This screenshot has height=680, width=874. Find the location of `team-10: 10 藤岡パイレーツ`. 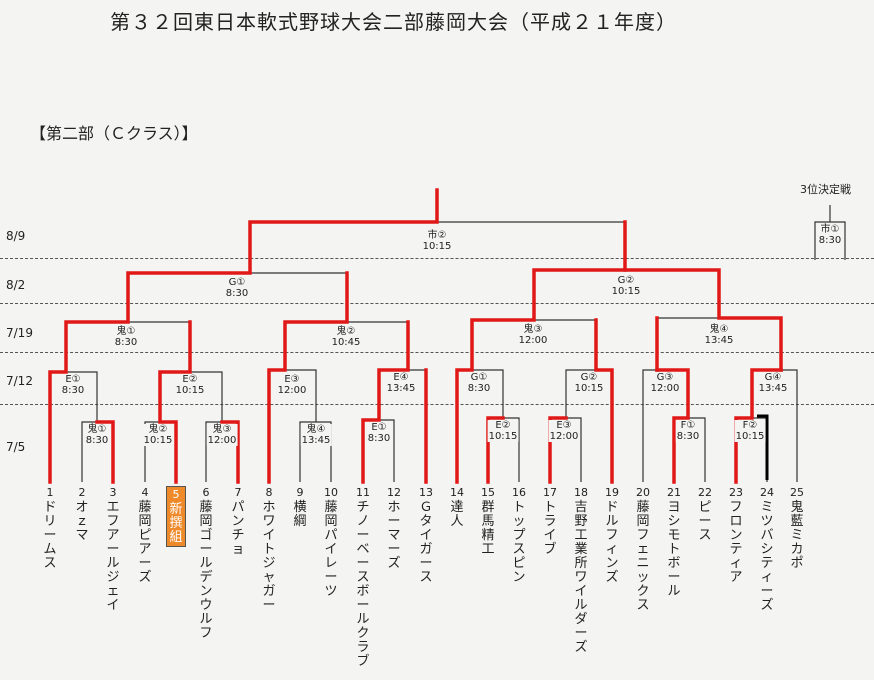

team-10: 10 藤岡パイレーツ is located at coordinates (331, 542).